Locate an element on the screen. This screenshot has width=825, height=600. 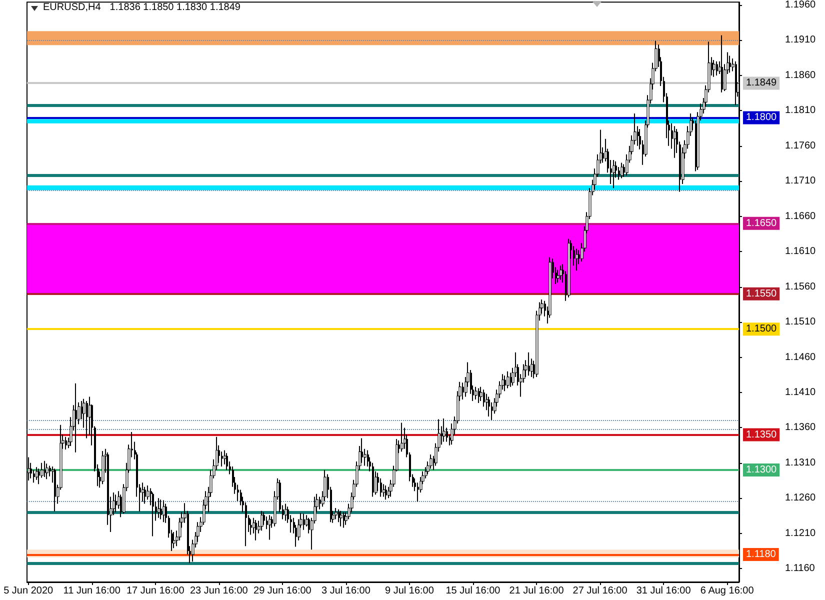
y-tick-label: 1.1310 is located at coordinates (800, 462).